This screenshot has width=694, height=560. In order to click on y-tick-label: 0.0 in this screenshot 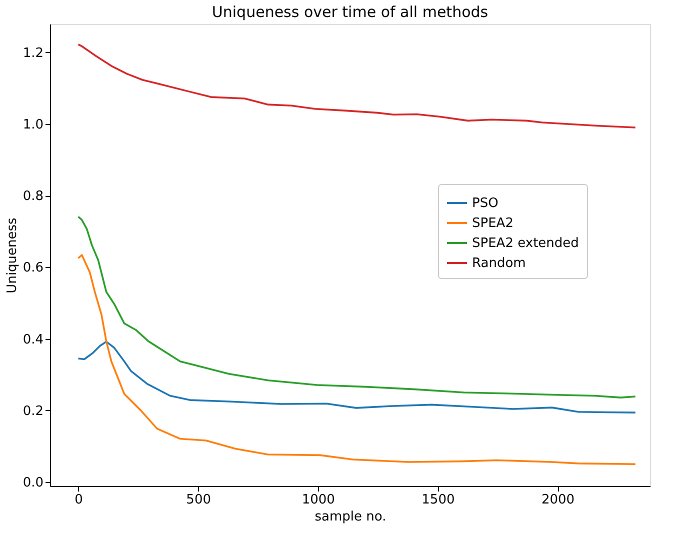, I will do `click(33, 483)`.